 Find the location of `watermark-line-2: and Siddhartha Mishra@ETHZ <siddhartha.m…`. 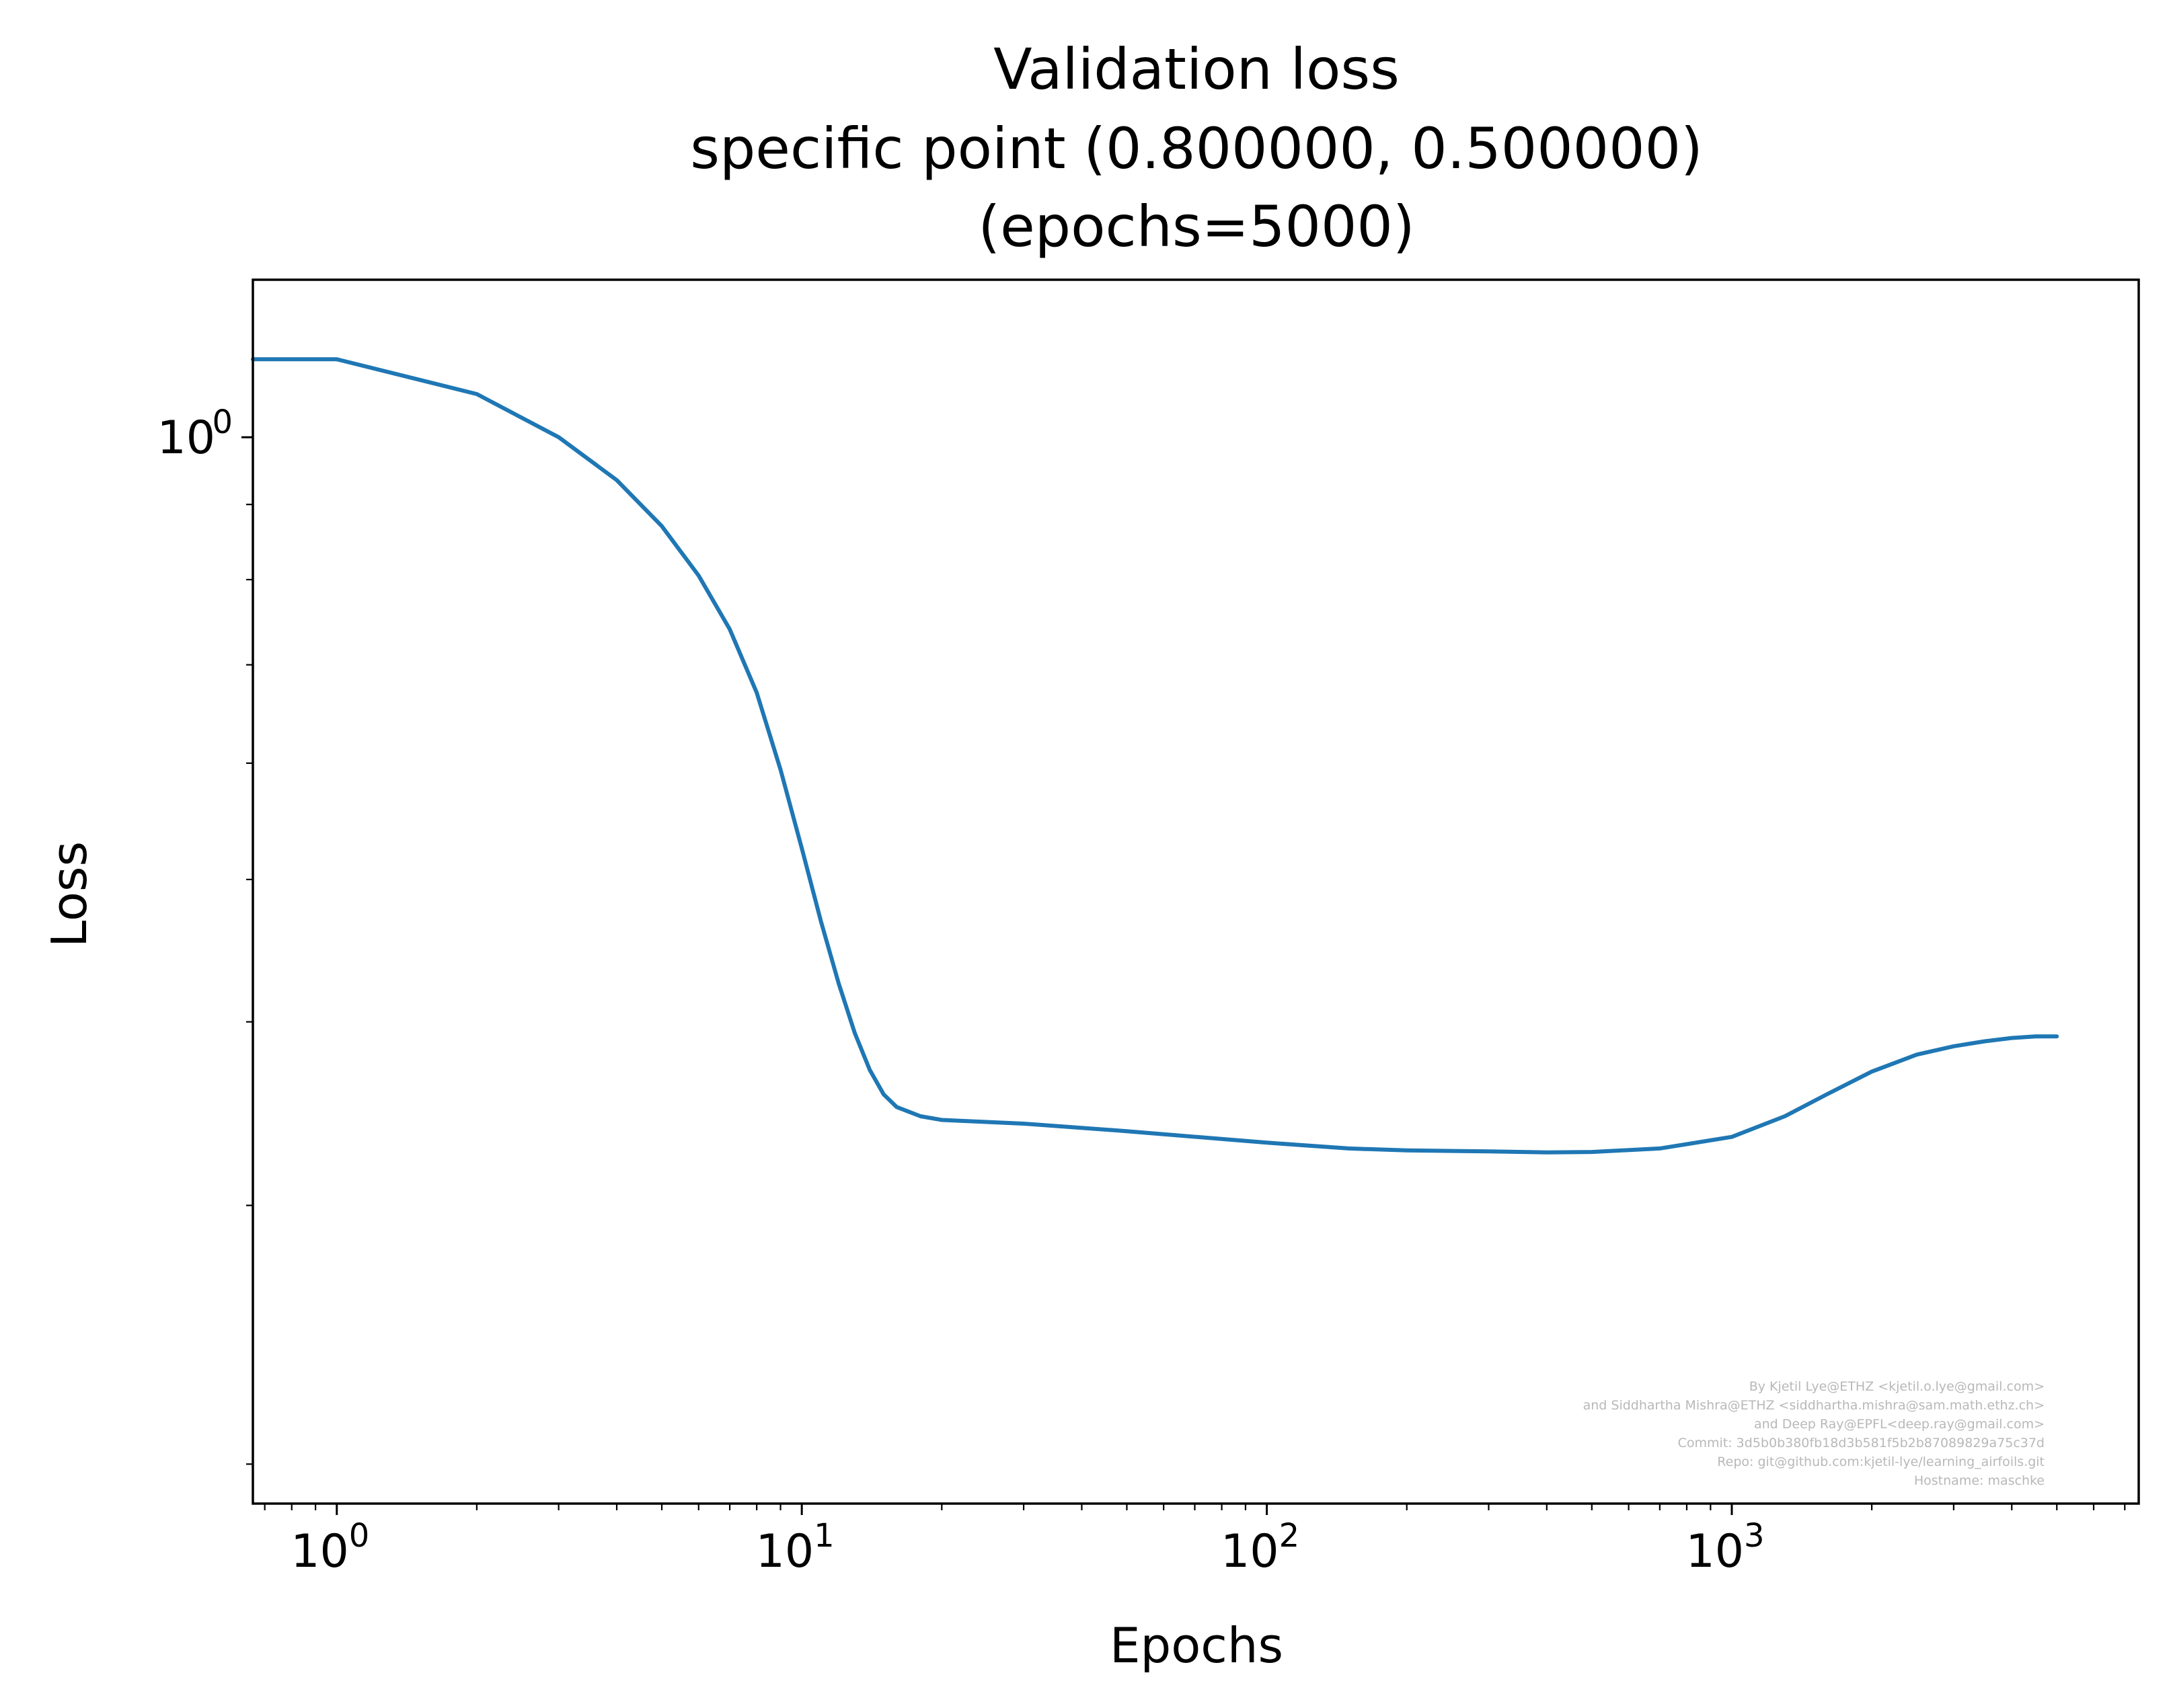

watermark-line-2: and Siddhartha Mishra@ETHZ <siddhartha.m… is located at coordinates (1814, 1406).